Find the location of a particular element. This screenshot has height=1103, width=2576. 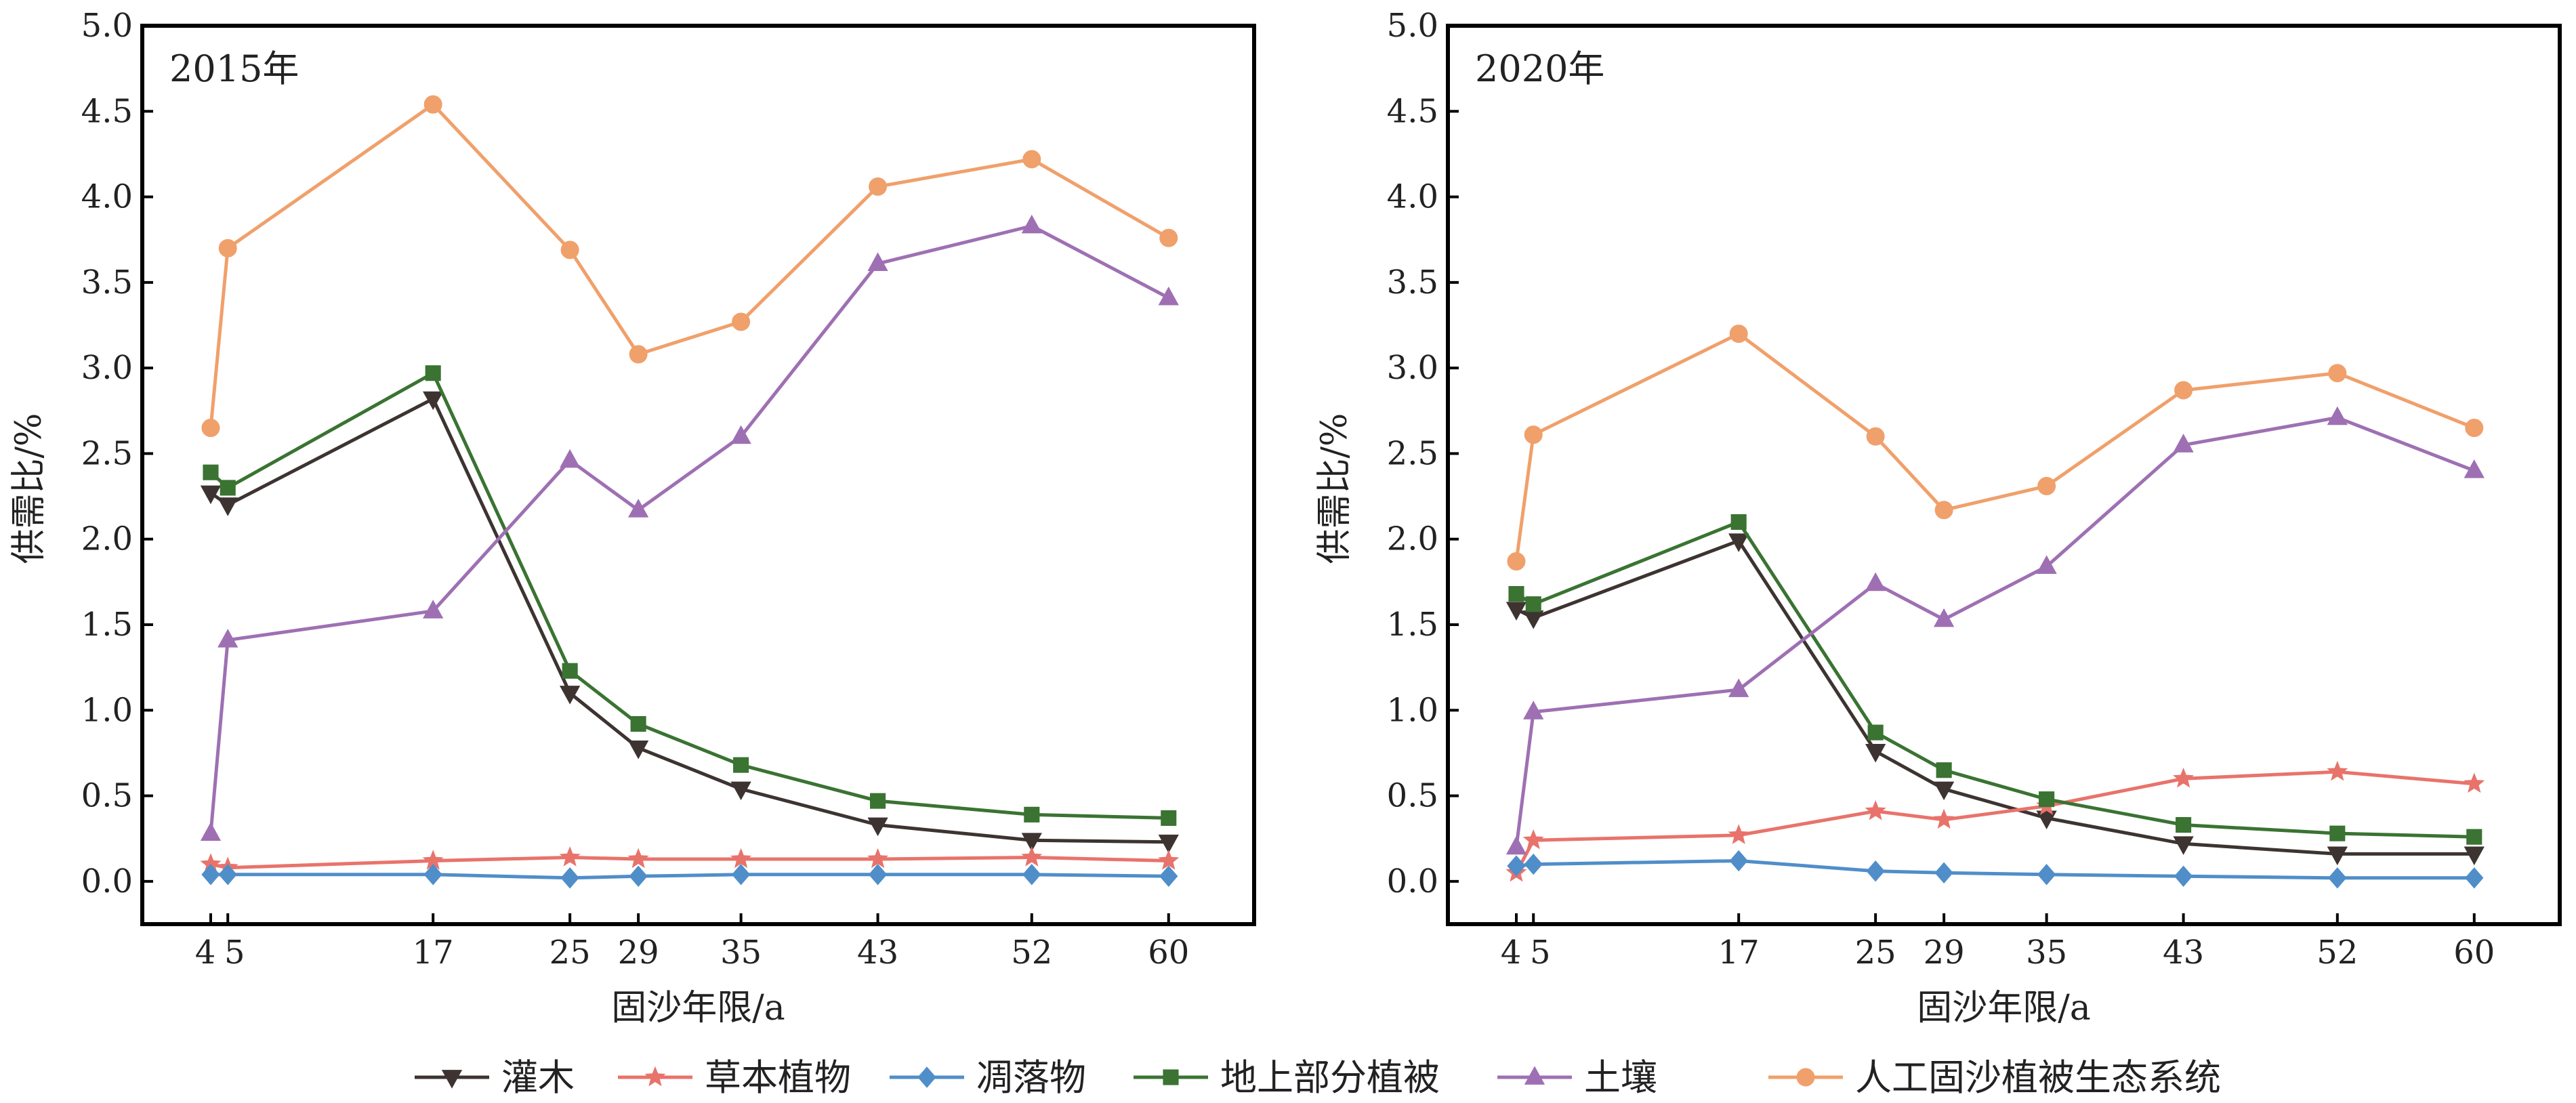

legend-item: 草本植物 is located at coordinates (734, 1077).